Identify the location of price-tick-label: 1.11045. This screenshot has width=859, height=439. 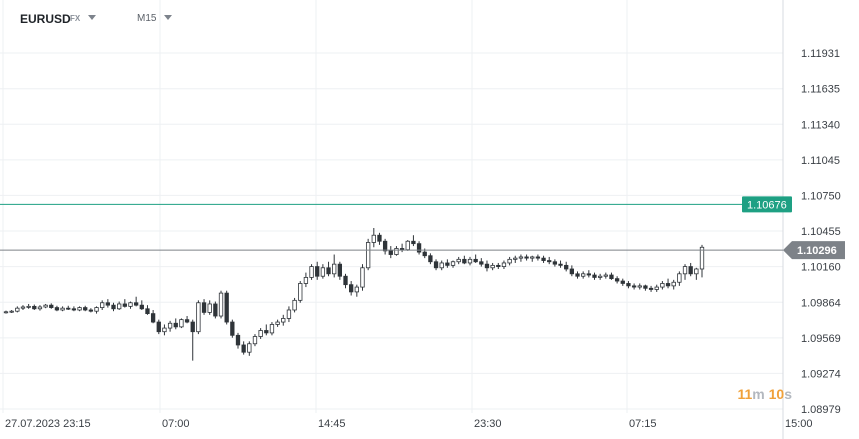
(820, 161).